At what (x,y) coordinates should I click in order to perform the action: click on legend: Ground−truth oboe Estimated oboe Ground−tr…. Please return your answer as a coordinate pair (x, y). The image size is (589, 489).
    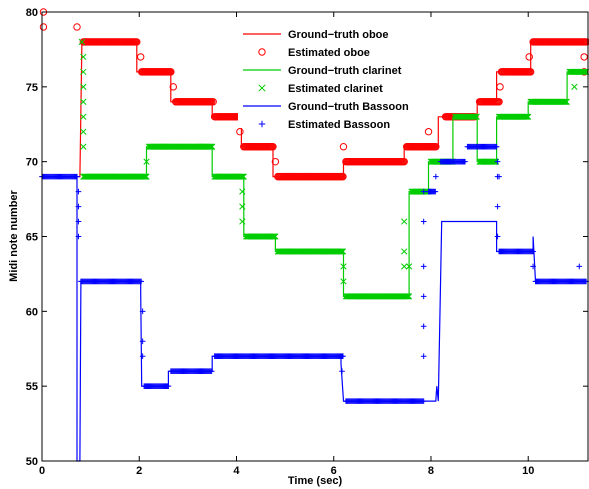
    Looking at the image, I should click on (331, 76).